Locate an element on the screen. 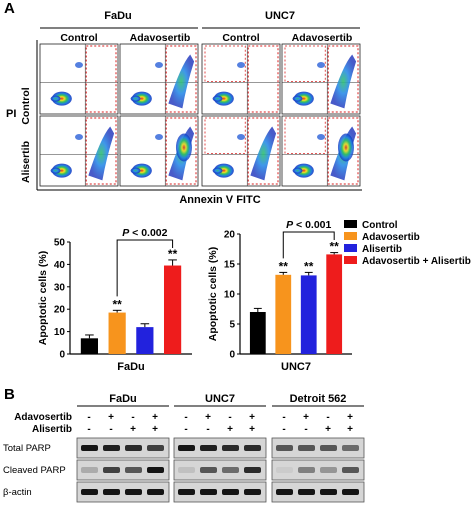  y-tick-label: 10 is located at coordinates (230, 295).